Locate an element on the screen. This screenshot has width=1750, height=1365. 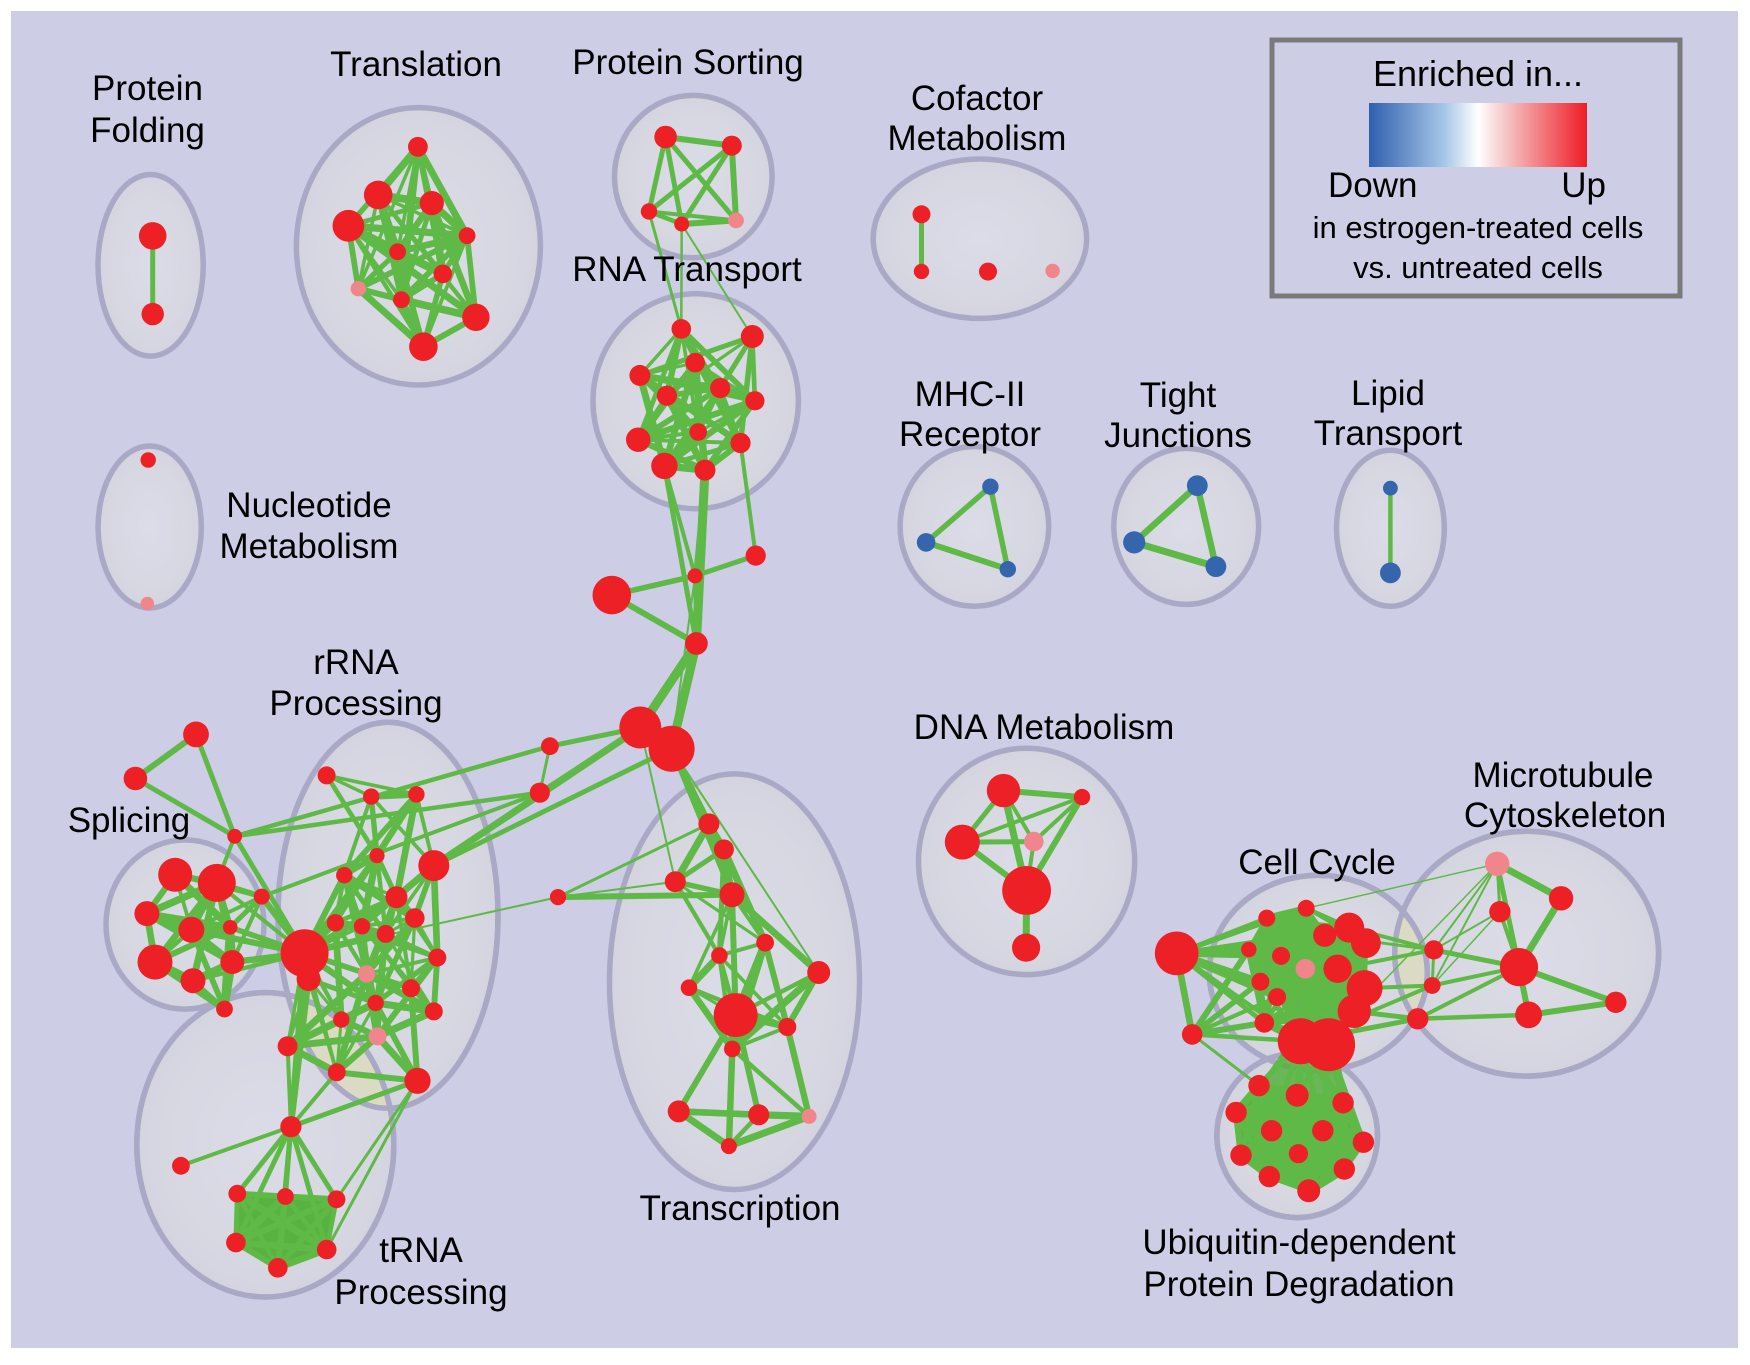
svg-text: Lipid is located at coordinates (1388, 393).